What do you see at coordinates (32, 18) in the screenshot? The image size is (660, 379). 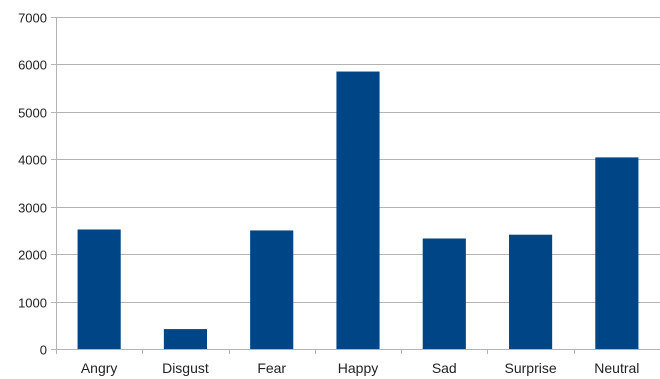 I see `y-tick-label-7000: 7000` at bounding box center [32, 18].